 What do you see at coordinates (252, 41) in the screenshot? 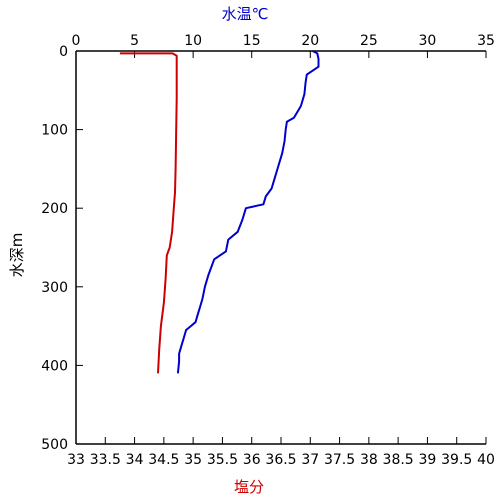
I see `top-axis-tick-label: 15` at bounding box center [252, 41].